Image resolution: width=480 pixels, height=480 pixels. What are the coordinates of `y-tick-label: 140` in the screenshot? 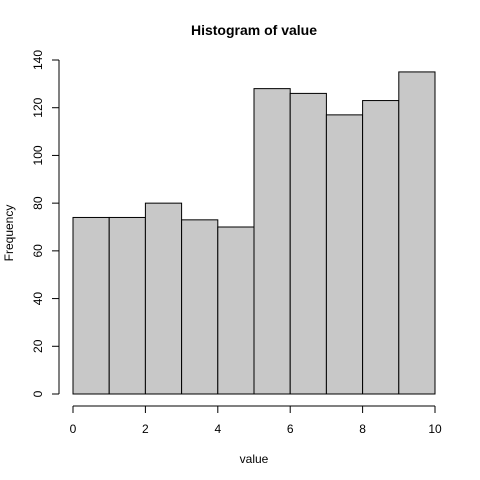 It's located at (38, 60).